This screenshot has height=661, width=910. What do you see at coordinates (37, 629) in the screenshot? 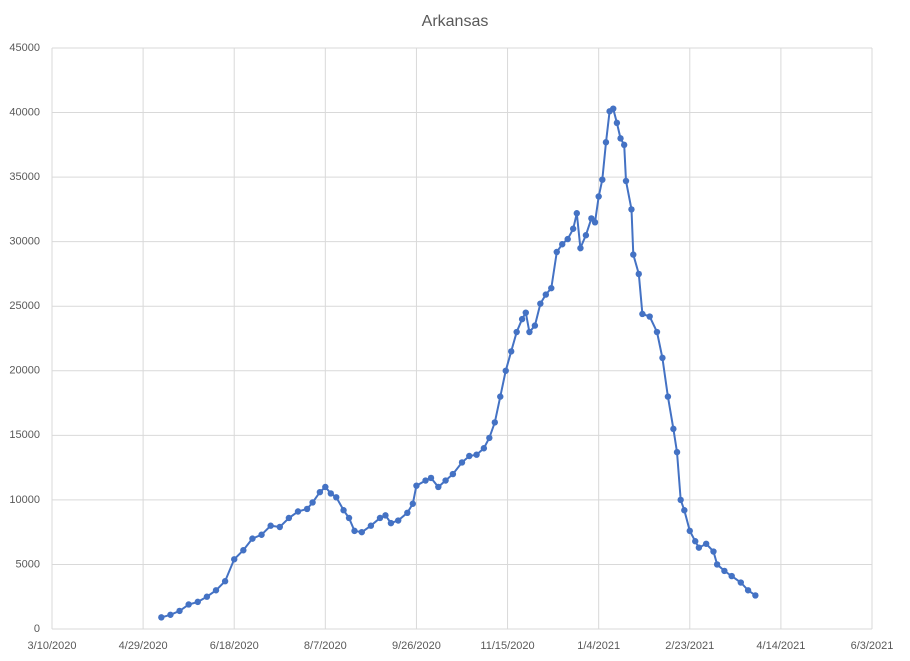
I see `y-tick-label: 0` at bounding box center [37, 629].